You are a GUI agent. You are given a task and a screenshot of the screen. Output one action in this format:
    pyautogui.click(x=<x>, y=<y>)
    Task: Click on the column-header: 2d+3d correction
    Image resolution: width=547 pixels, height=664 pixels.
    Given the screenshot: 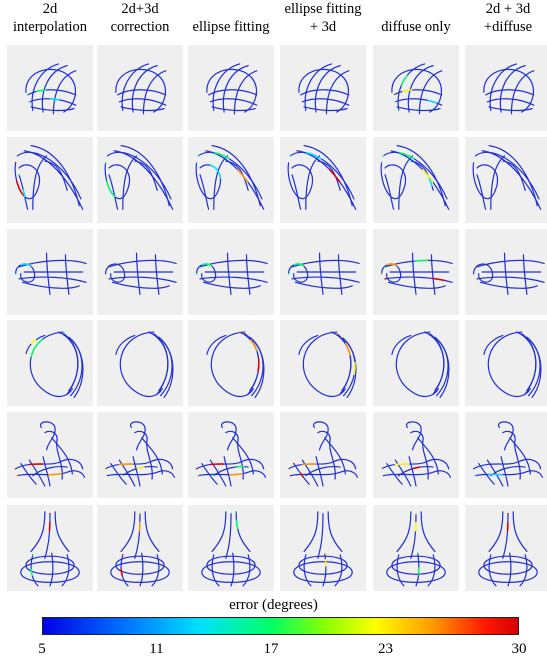 What is the action you would take?
    pyautogui.click(x=140, y=18)
    